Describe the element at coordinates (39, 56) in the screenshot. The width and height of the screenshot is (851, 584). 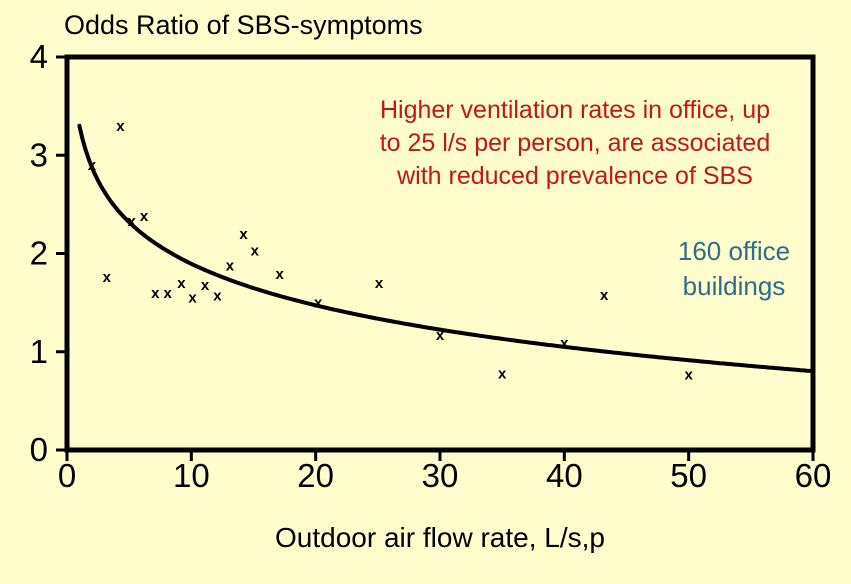
I see `y-tick-label: 4` at that location.